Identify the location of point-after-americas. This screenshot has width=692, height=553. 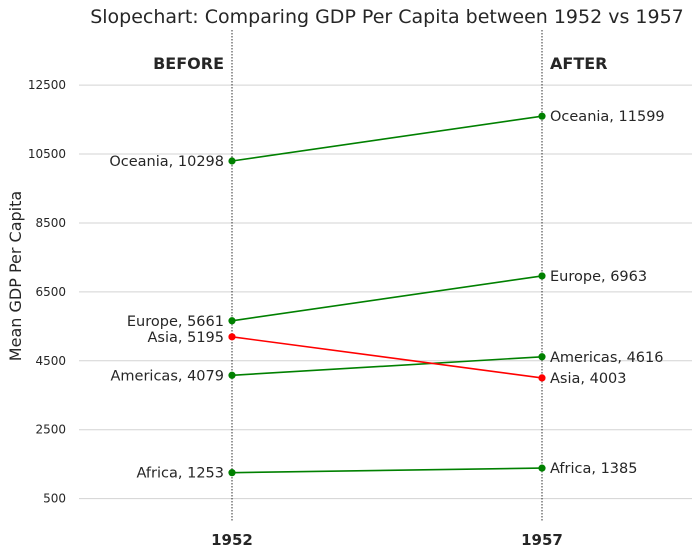
(542, 357).